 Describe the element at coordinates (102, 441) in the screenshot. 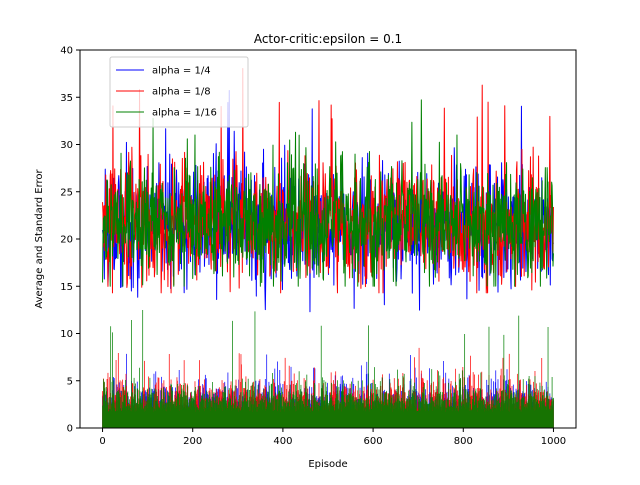

I see `x-tick-label: 0` at that location.